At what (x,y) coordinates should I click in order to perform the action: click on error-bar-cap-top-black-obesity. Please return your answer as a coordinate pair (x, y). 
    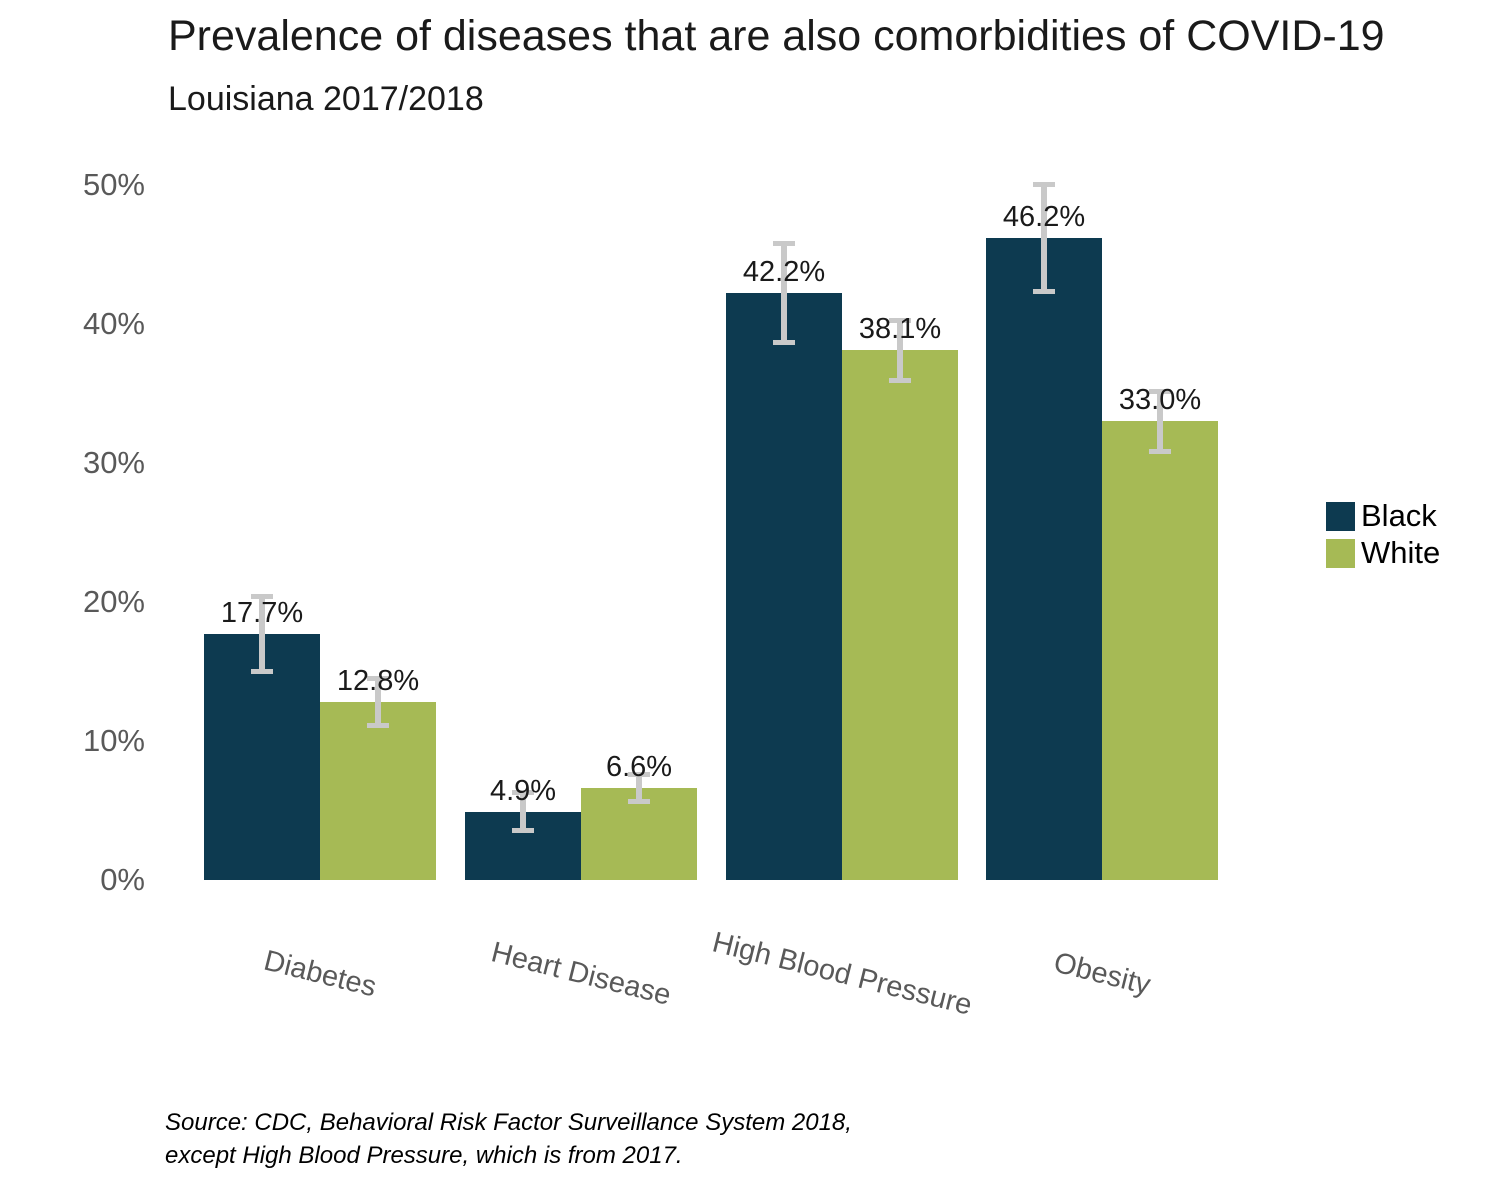
    Looking at the image, I should click on (1044, 184).